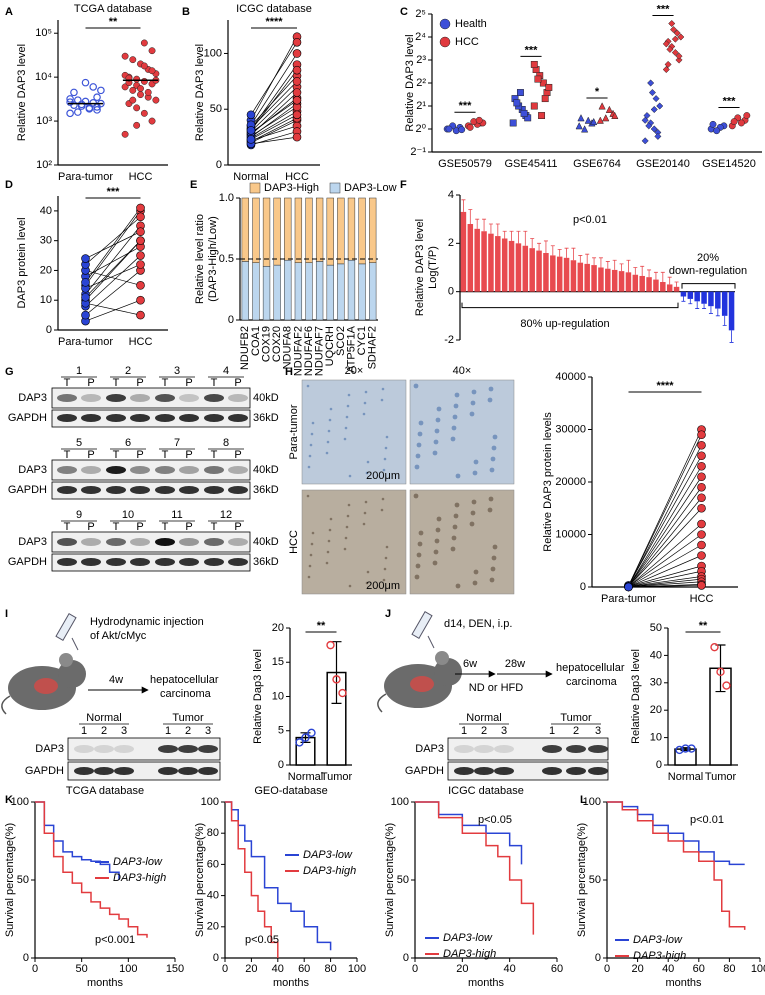 The image size is (765, 995). I want to click on ihc-image, so click(462, 432).